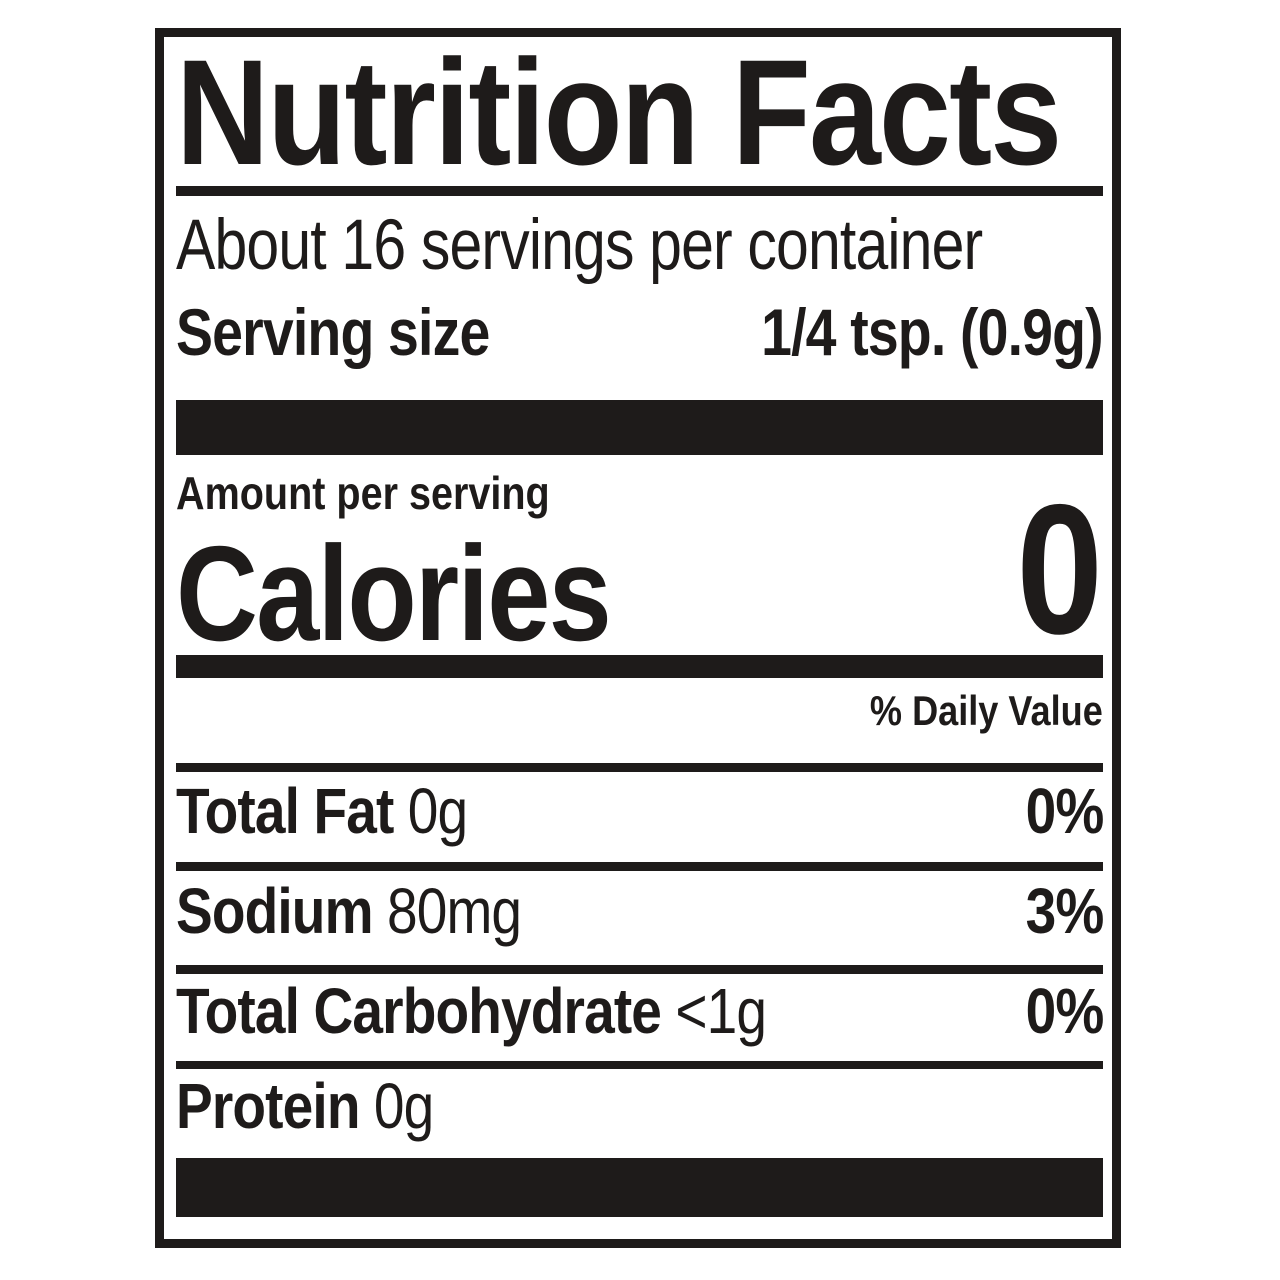  I want to click on nutrient-row-total-carbohydrate: Total Carbohydrate <1g 0%, so click(640, 1011).